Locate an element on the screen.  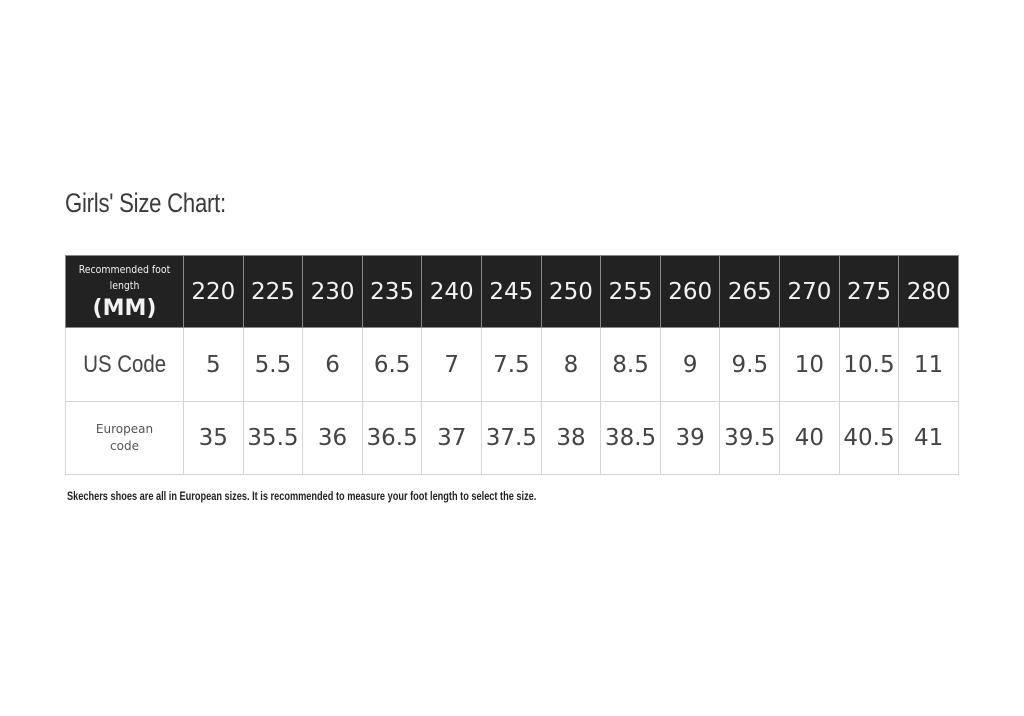
cell: 41 is located at coordinates (928, 438).